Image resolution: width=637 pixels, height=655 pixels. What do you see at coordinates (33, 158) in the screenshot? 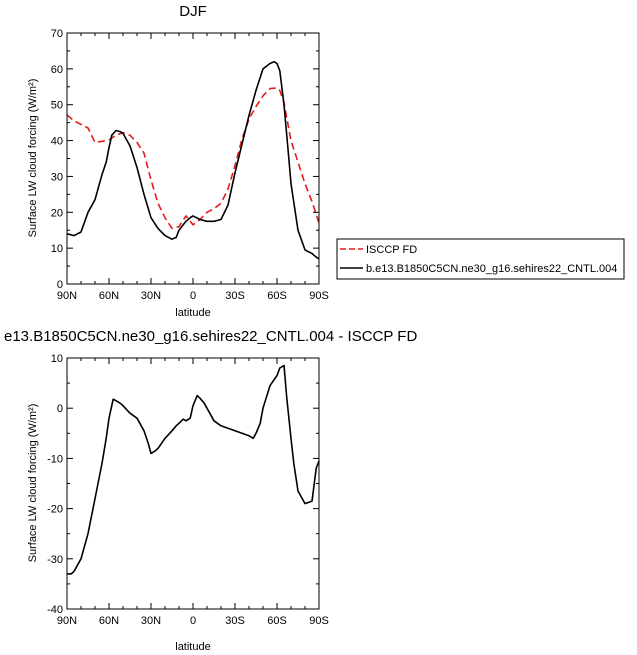
I see `top-y-axis-label: Surface LW cloud forcing (W/m²)` at bounding box center [33, 158].